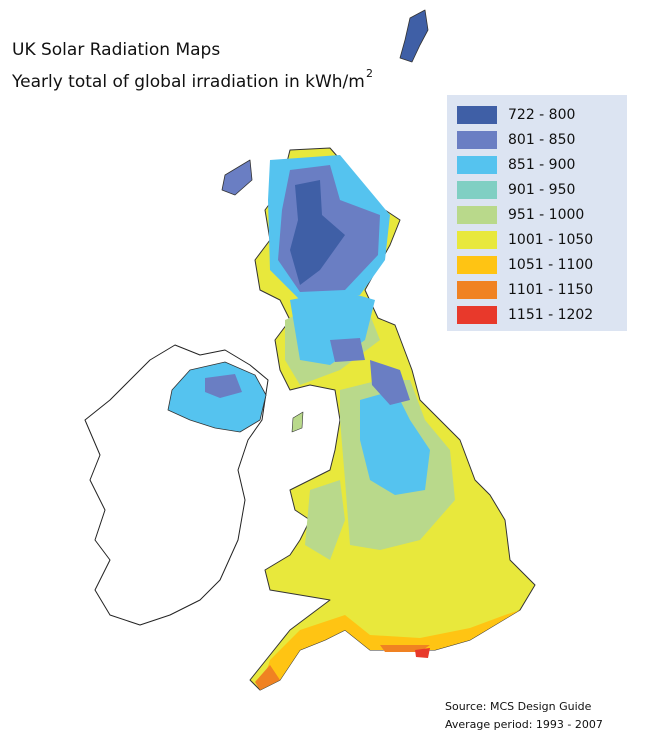 This screenshot has height=737, width=662. Describe the element at coordinates (414, 36) in the screenshot. I see `shetland` at that location.